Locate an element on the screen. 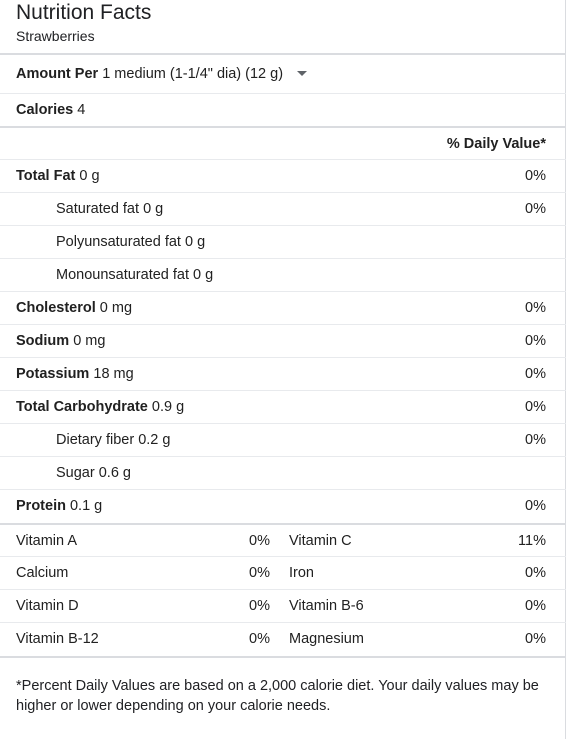 This screenshot has height=739, width=570. daily-value-header-row: % Daily Value* is located at coordinates (283, 142).